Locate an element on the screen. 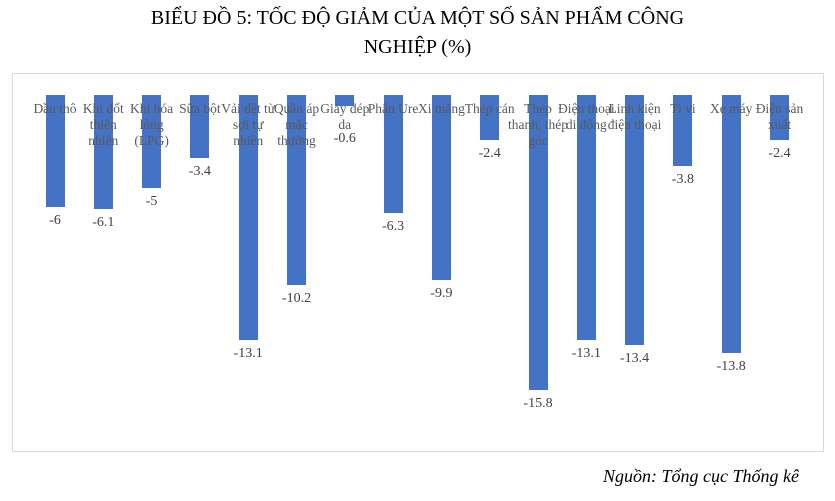 The width and height of the screenshot is (835, 501). category-label: Điện sản xuất is located at coordinates (779, 116).